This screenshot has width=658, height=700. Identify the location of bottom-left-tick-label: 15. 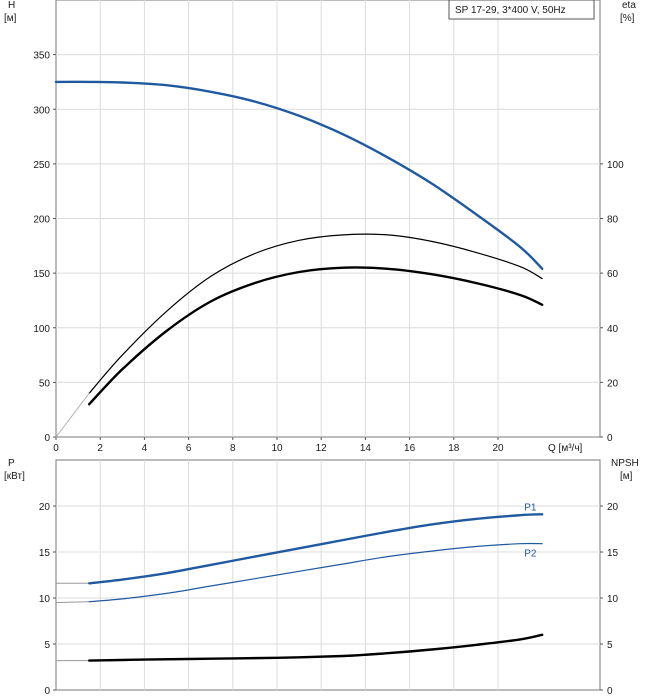
(45, 553).